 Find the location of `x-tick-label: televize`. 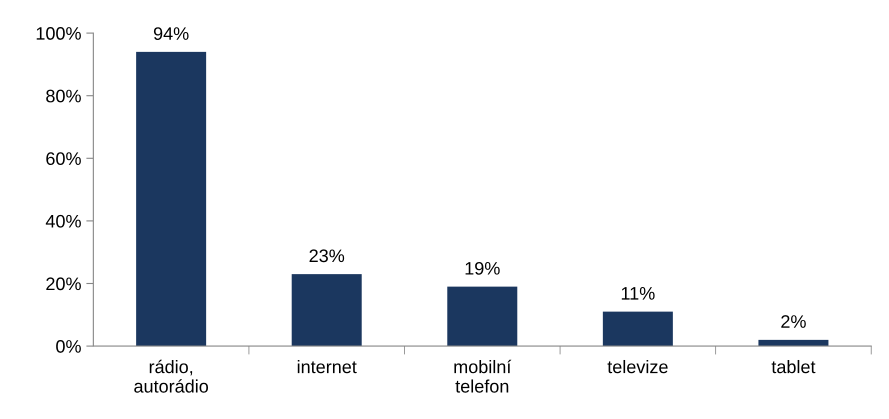

x-tick-label: televize is located at coordinates (638, 367).